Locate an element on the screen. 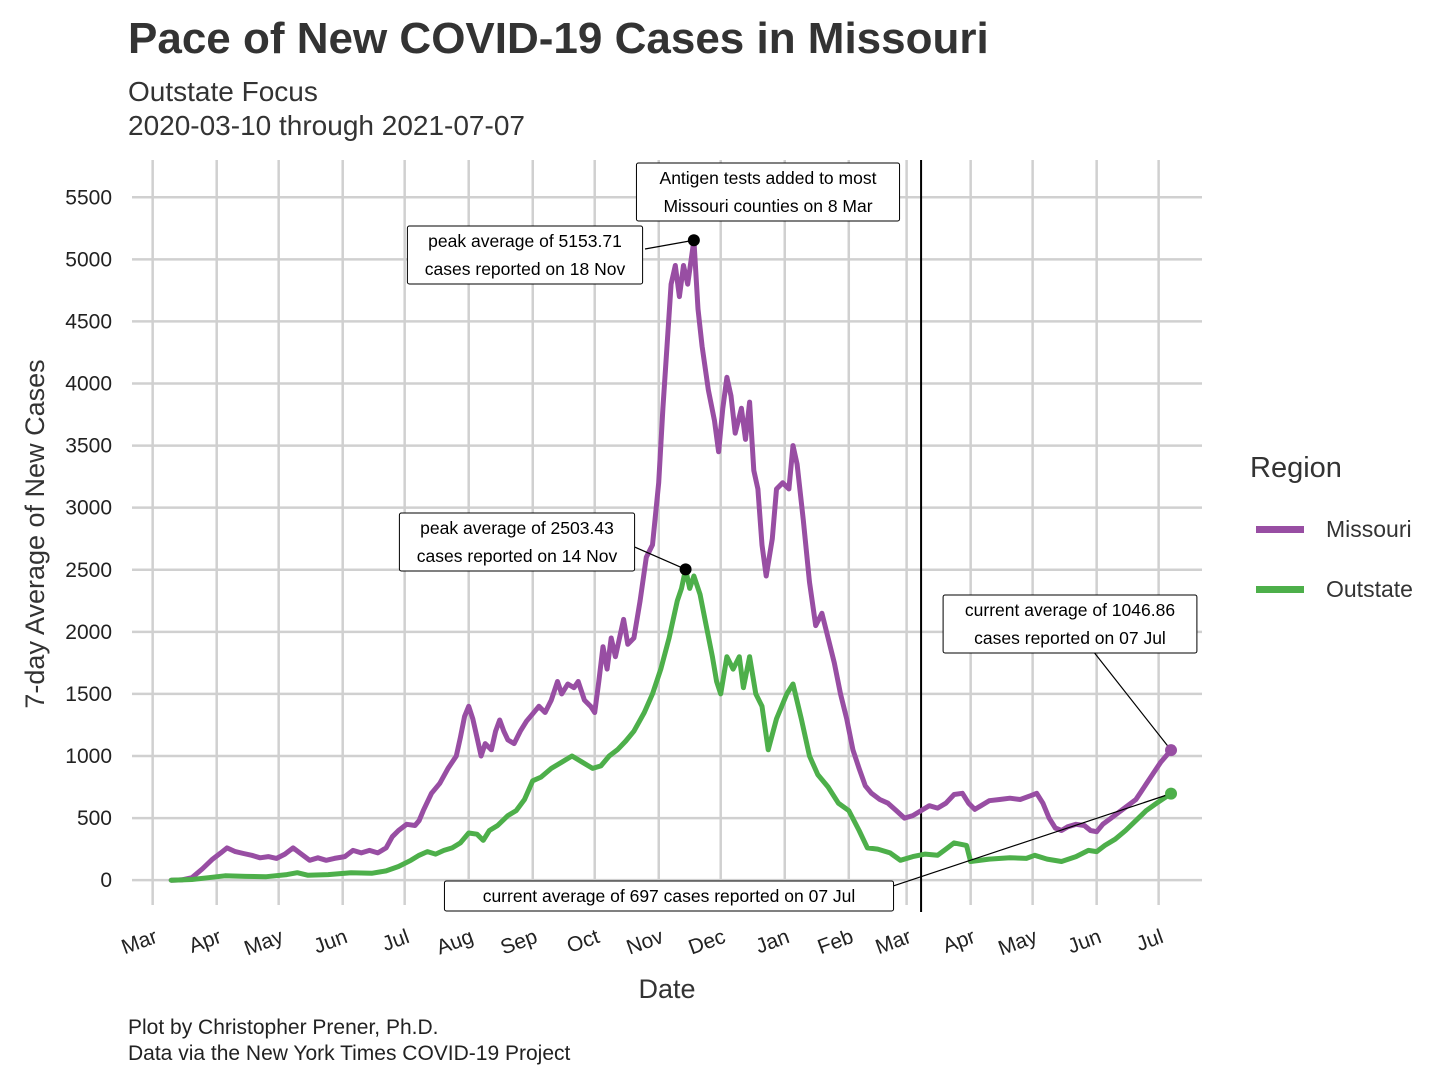 This screenshot has height=1092, width=1456. legend-label-missouri: Missouri is located at coordinates (1369, 528).